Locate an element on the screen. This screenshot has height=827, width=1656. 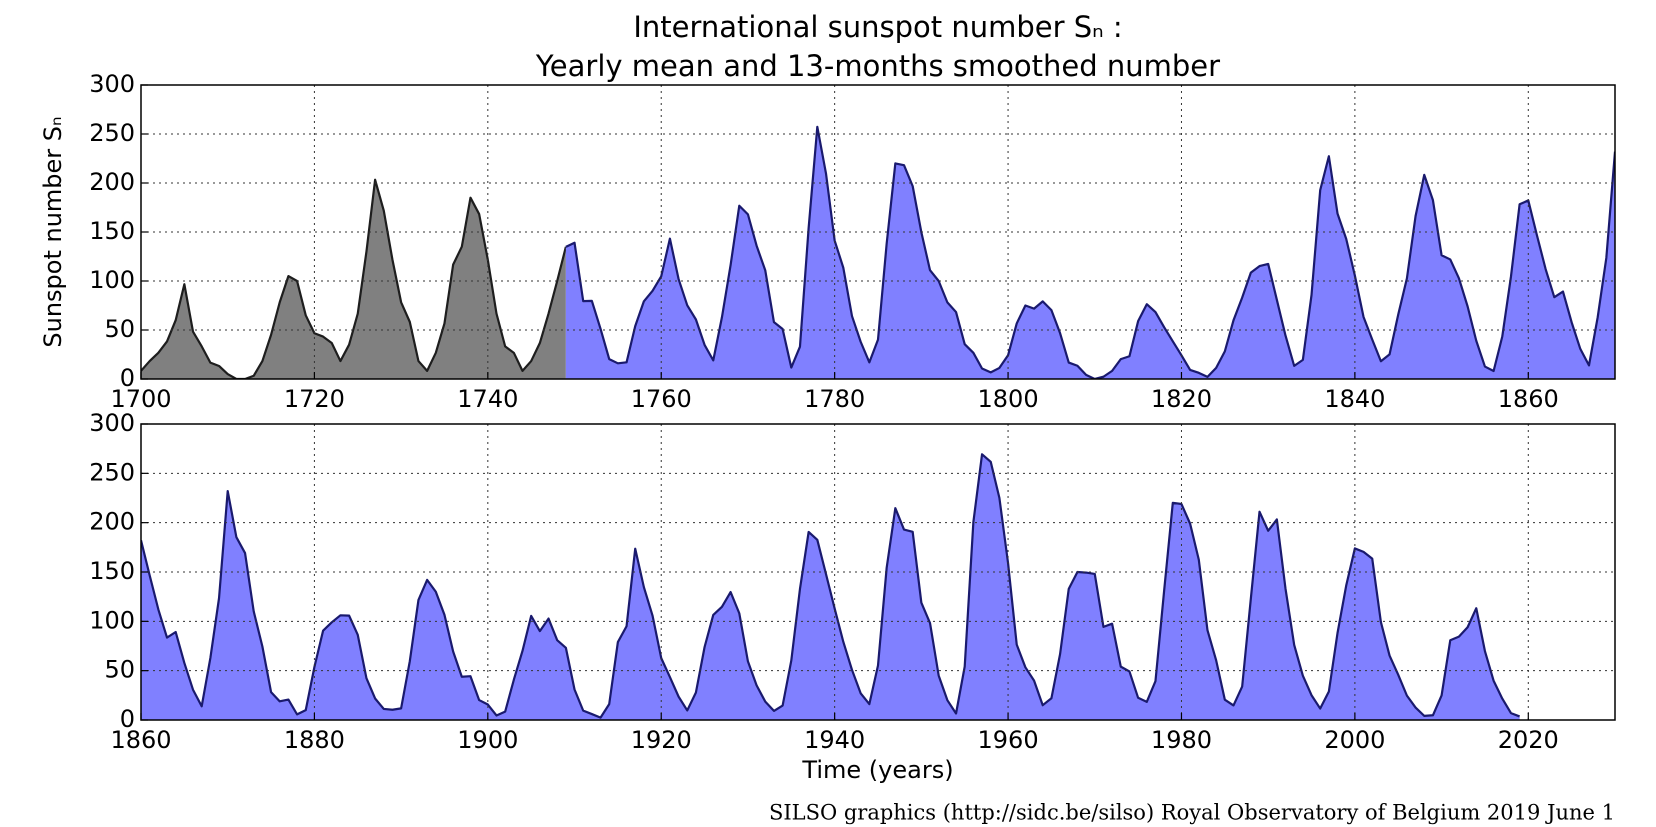
y-axis-label: Sunspot number Sₙ is located at coordinates (53, 231).